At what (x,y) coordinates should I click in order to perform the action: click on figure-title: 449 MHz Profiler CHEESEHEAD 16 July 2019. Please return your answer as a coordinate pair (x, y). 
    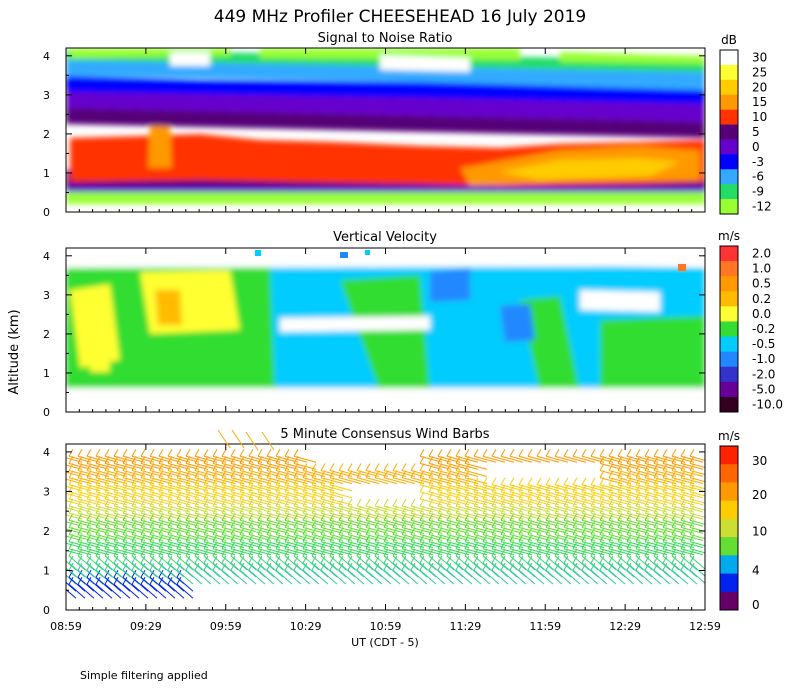
    Looking at the image, I should click on (400, 17).